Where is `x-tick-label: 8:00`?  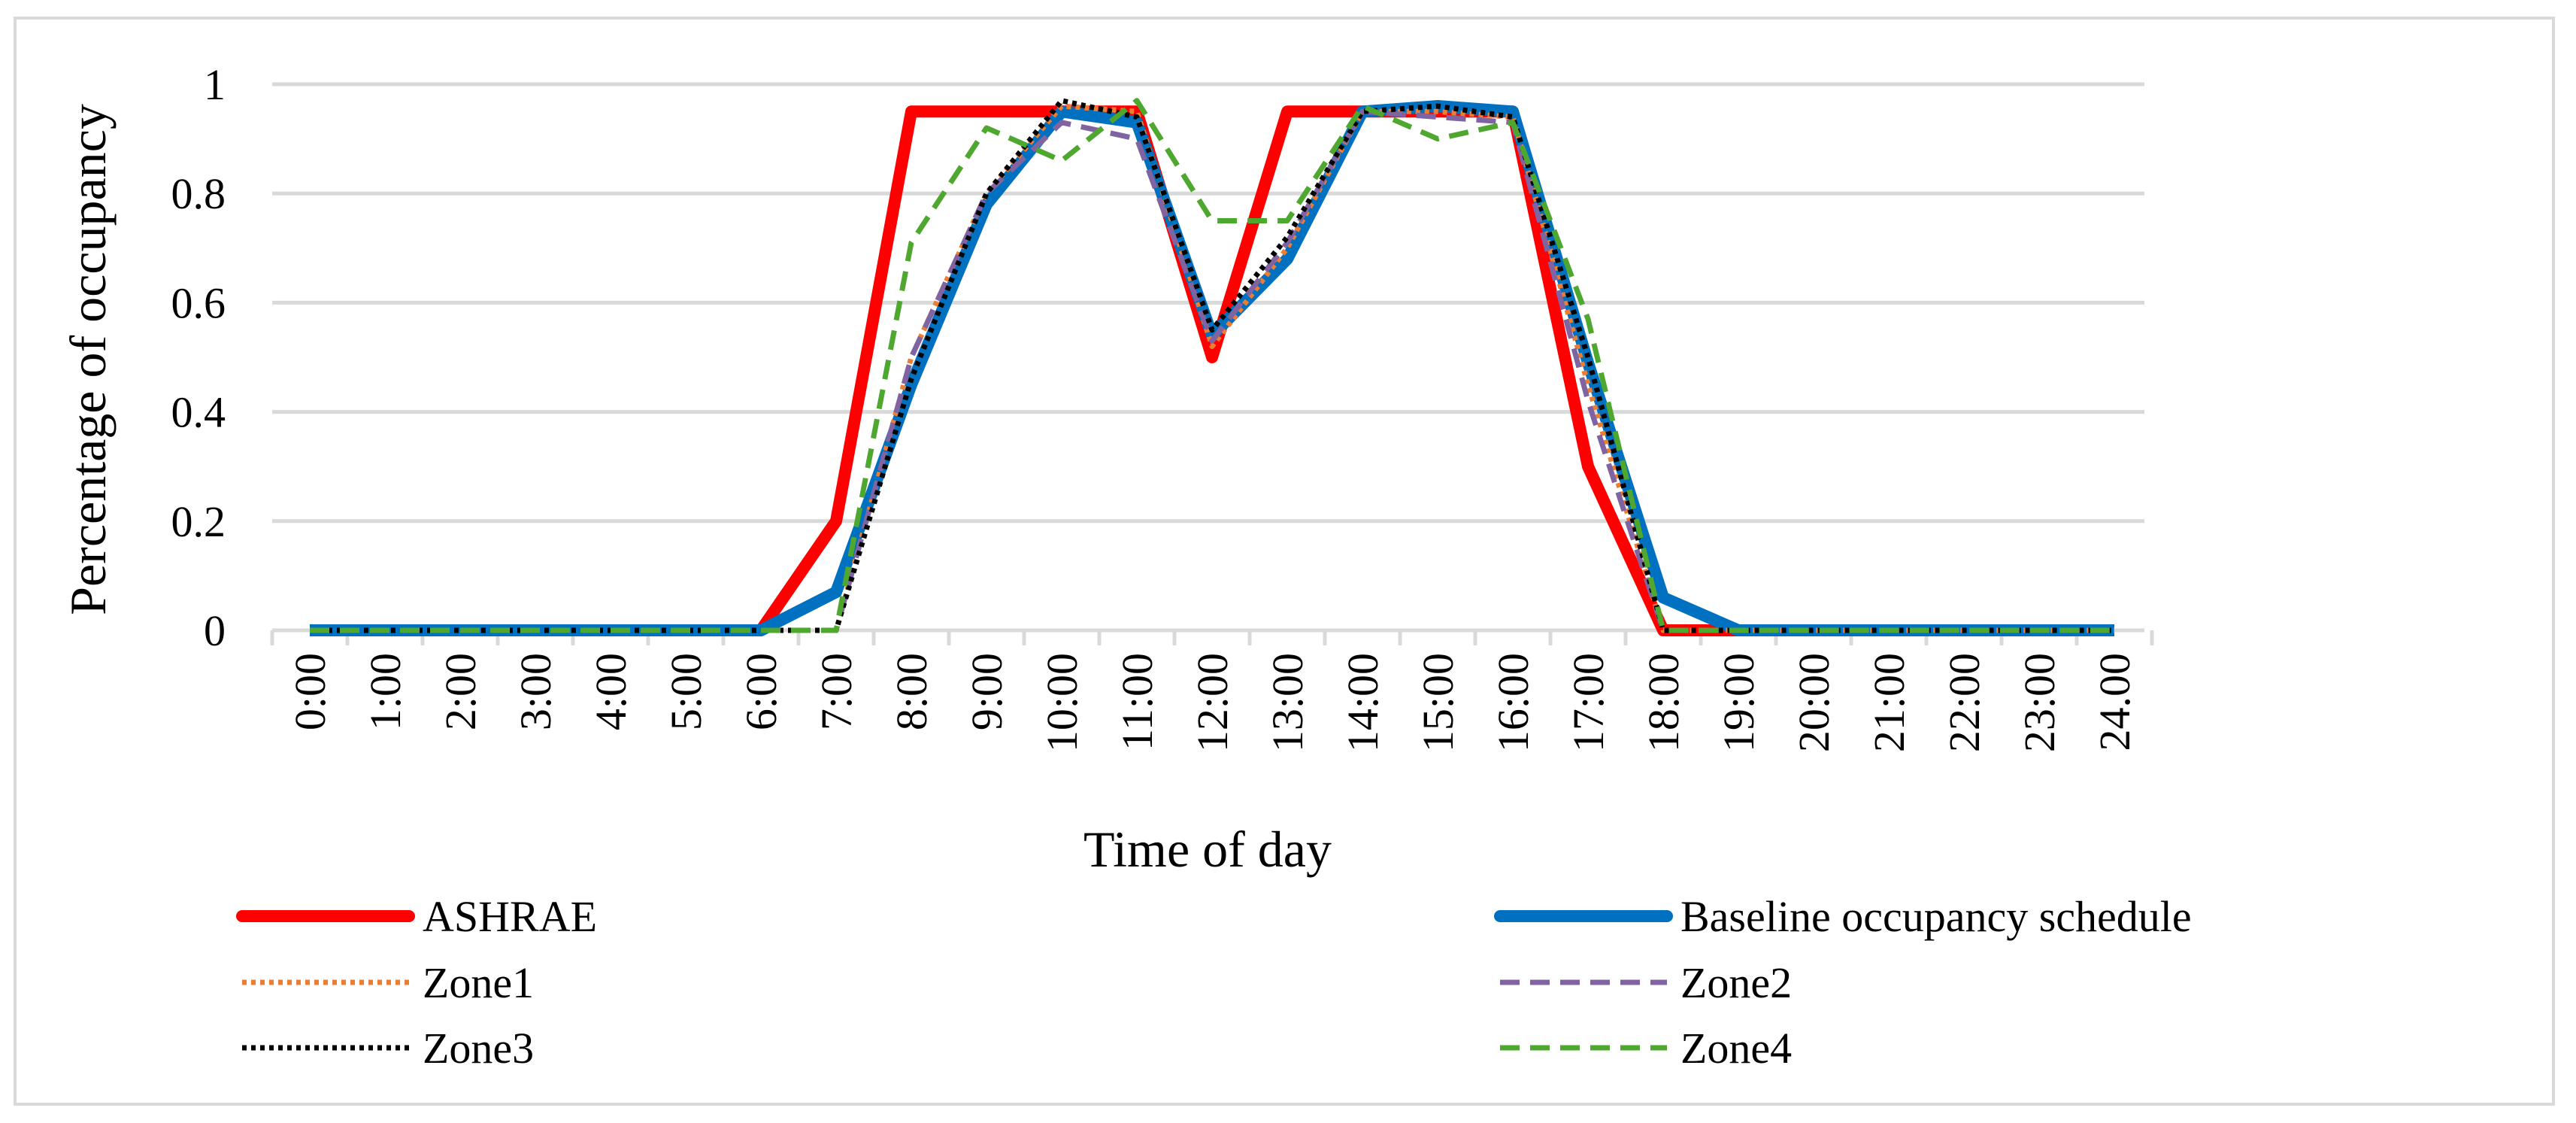 x-tick-label: 8:00 is located at coordinates (911, 691).